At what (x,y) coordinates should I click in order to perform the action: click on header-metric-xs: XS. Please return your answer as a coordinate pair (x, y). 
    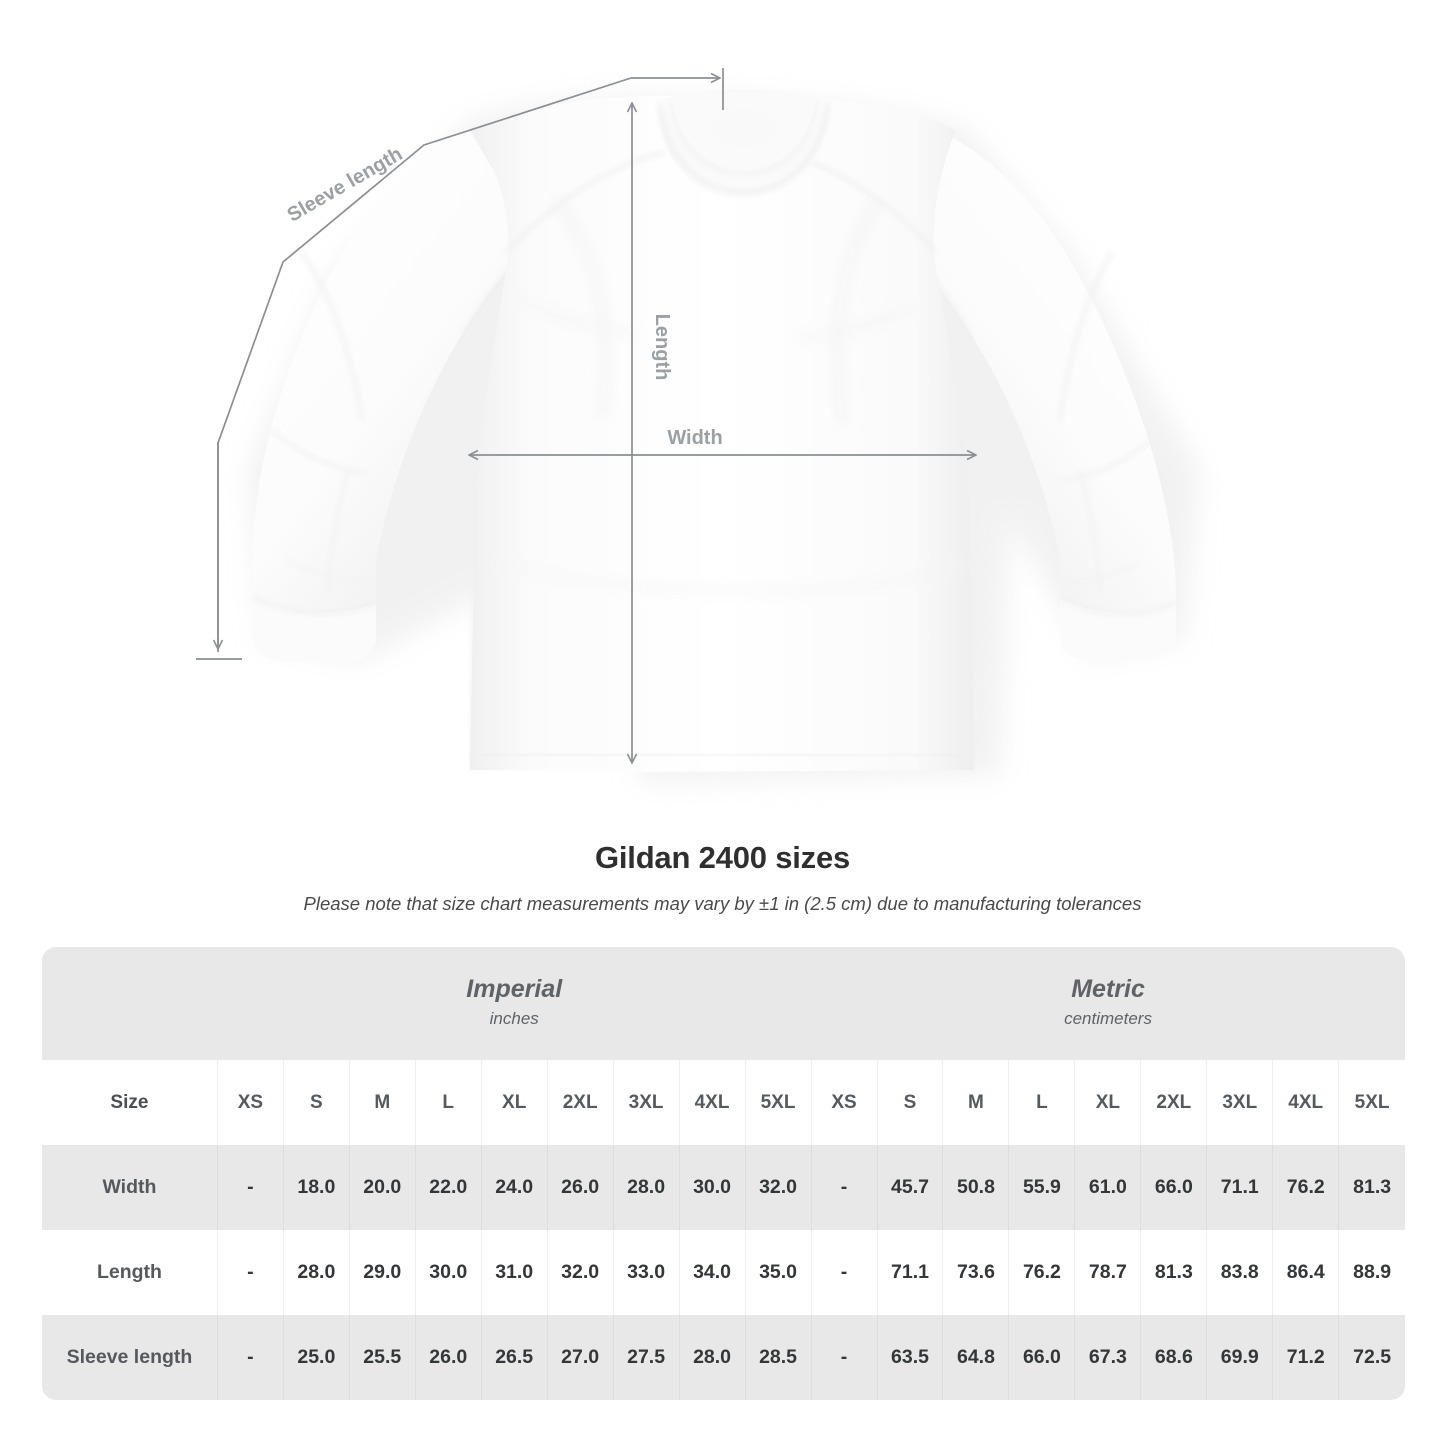
    Looking at the image, I should click on (844, 1102).